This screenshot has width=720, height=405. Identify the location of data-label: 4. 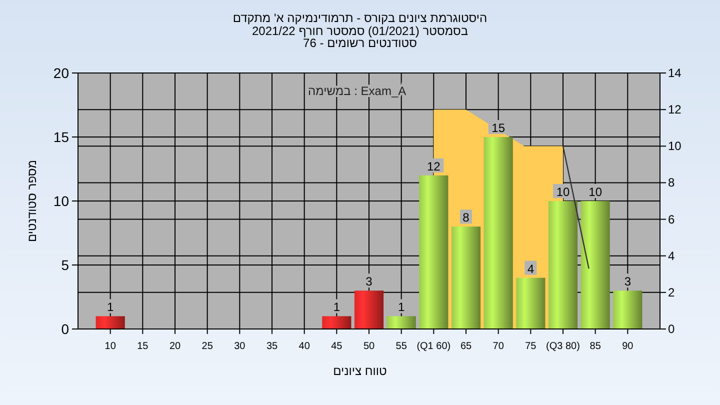
(530, 269).